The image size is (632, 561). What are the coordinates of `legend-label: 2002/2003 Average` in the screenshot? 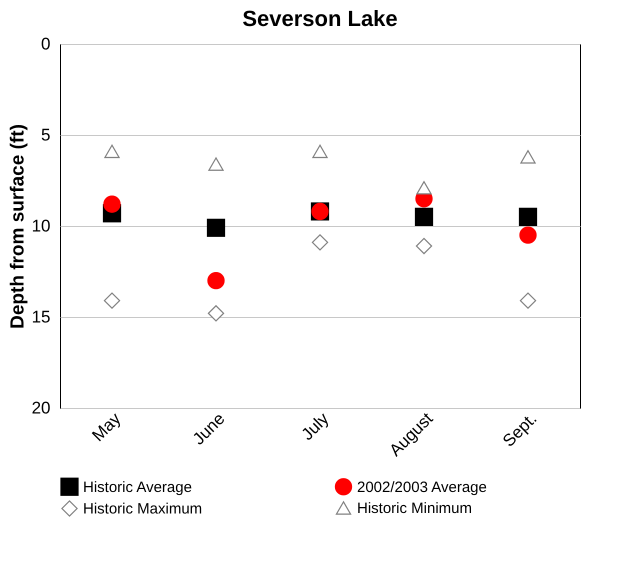 It's located at (422, 487).